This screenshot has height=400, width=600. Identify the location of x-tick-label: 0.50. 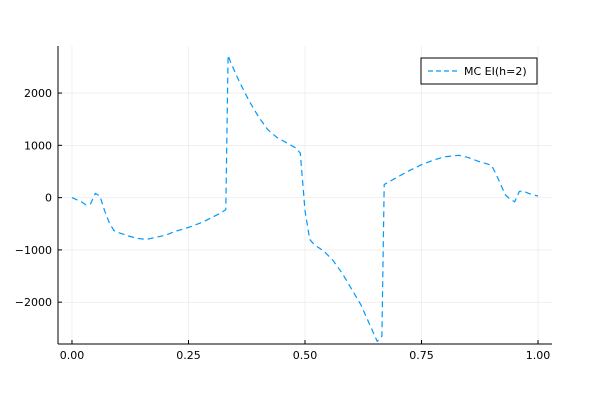
(305, 355).